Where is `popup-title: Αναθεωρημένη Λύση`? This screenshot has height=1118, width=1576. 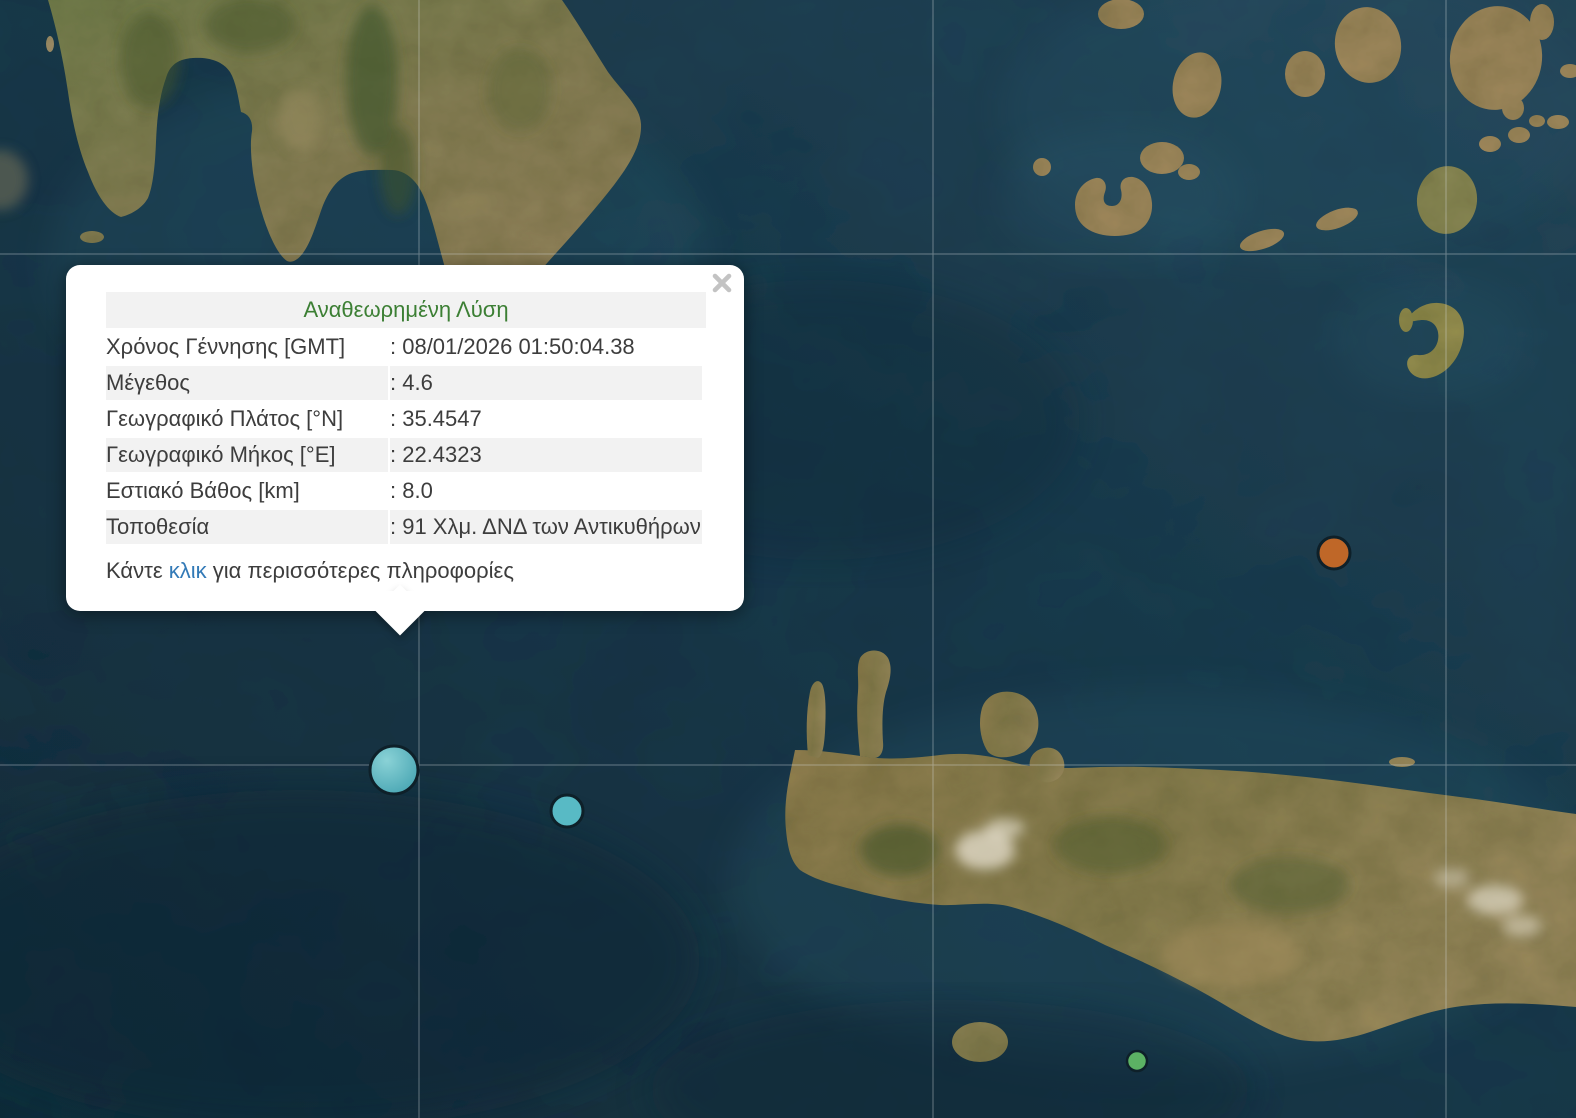
popup-title: Αναθεωρημένη Λύση is located at coordinates (406, 310).